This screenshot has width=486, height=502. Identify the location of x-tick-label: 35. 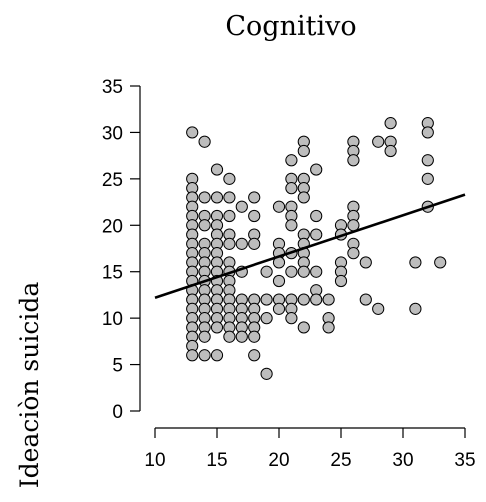
(464, 460).